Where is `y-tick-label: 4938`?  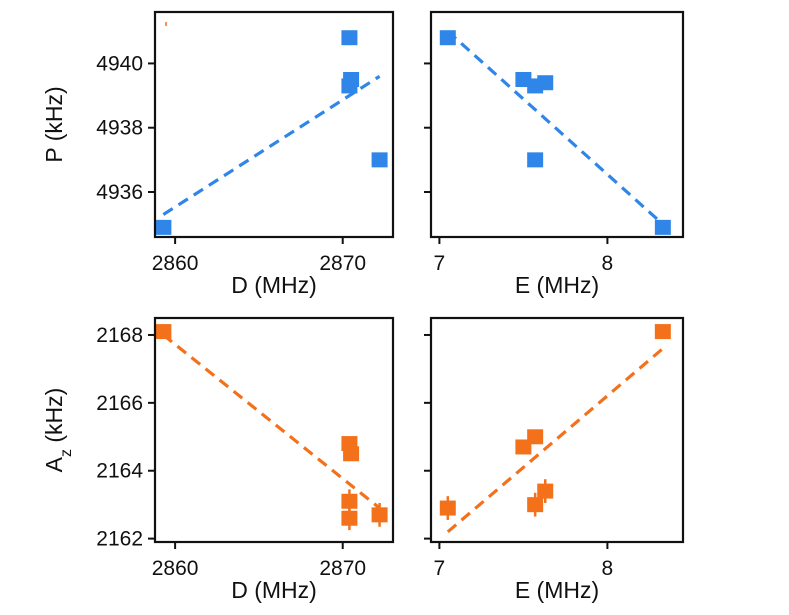 y-tick-label: 4938 is located at coordinates (119, 128).